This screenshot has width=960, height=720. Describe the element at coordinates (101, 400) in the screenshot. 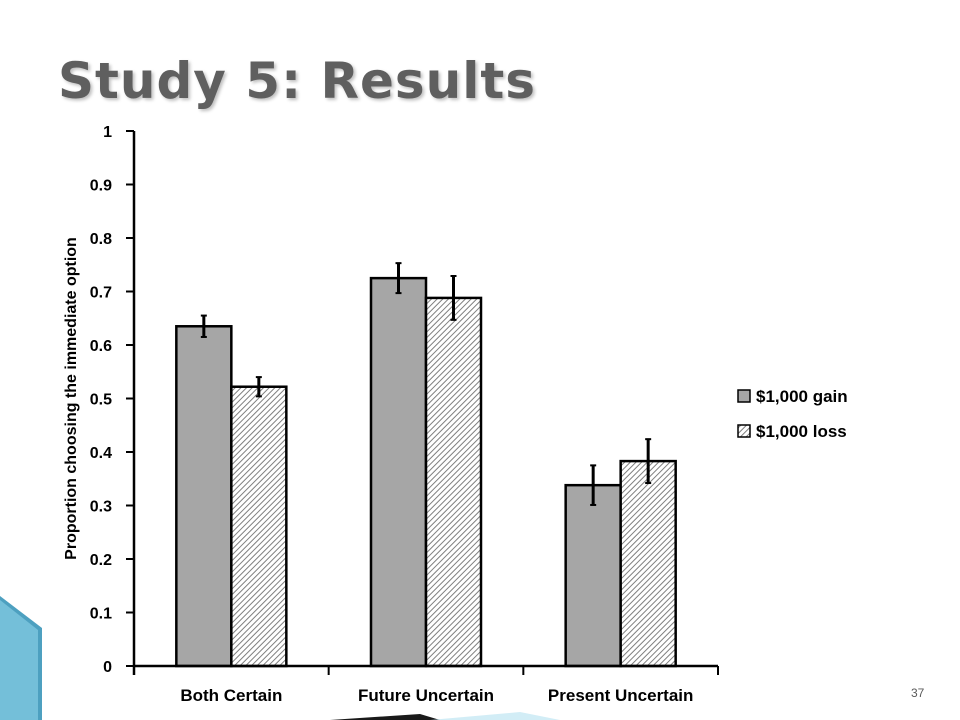

I see `y-tick-label: 0.5` at that location.